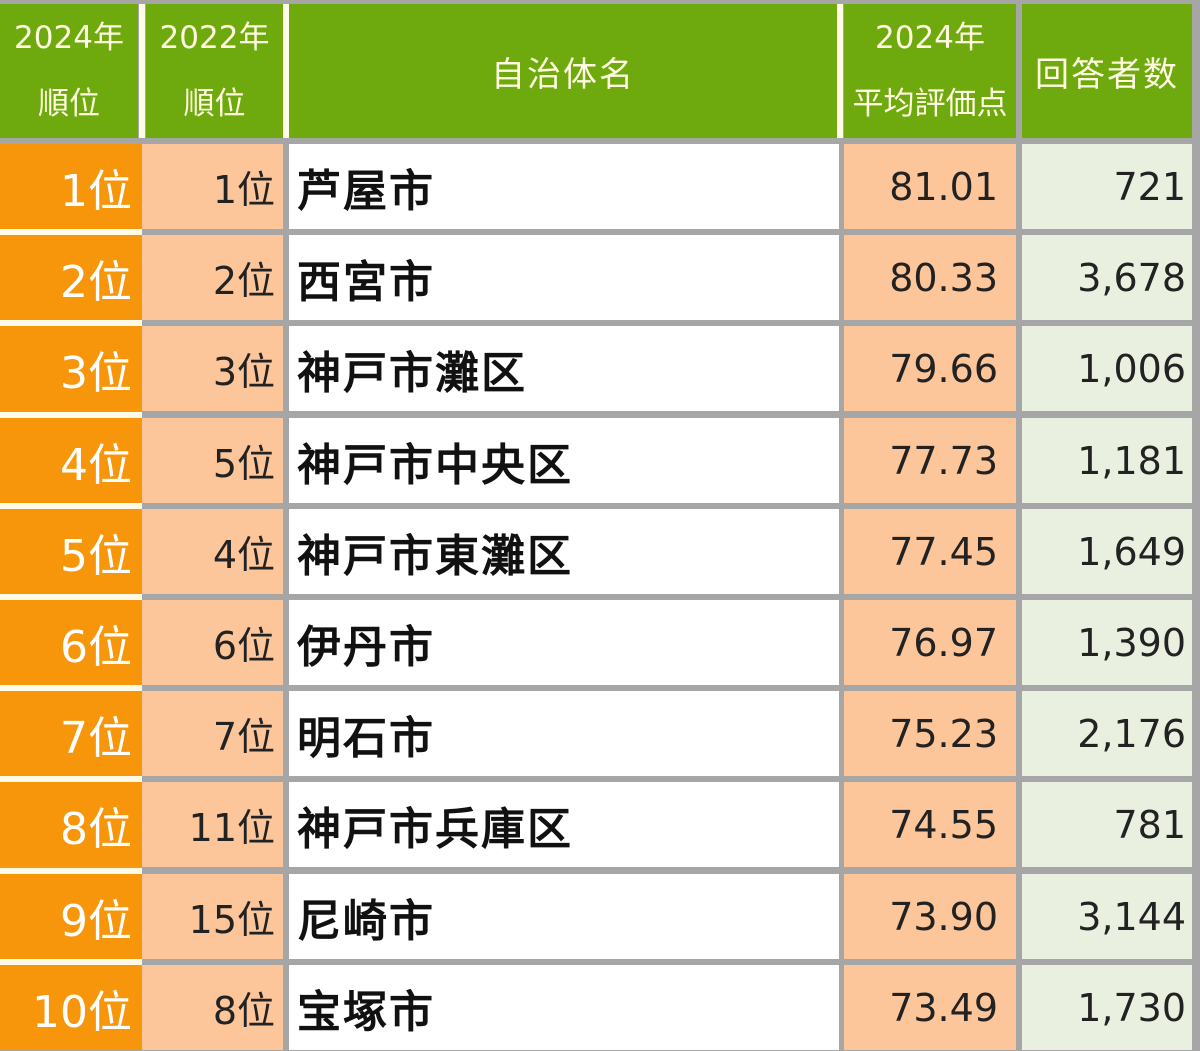  What do you see at coordinates (564, 733) in the screenshot?
I see `municipality-cell: 明石市` at bounding box center [564, 733].